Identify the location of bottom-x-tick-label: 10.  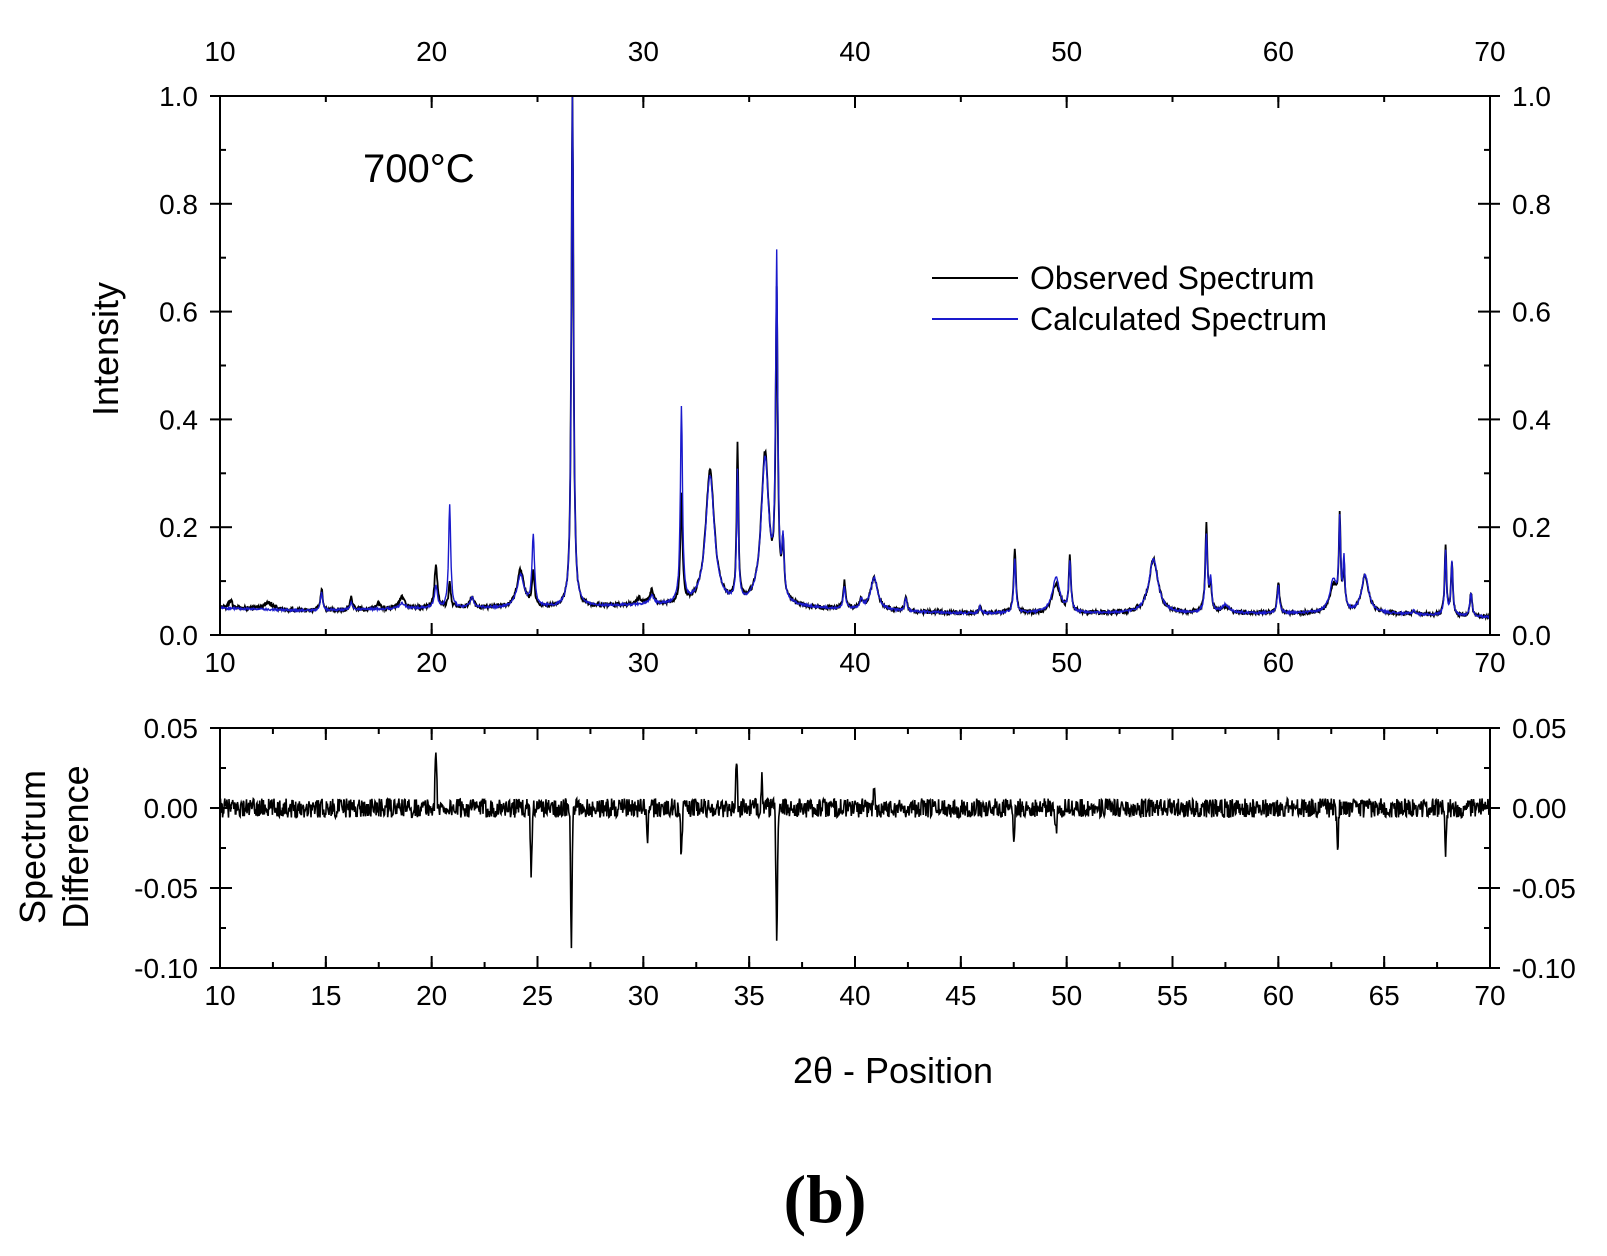
(219, 995).